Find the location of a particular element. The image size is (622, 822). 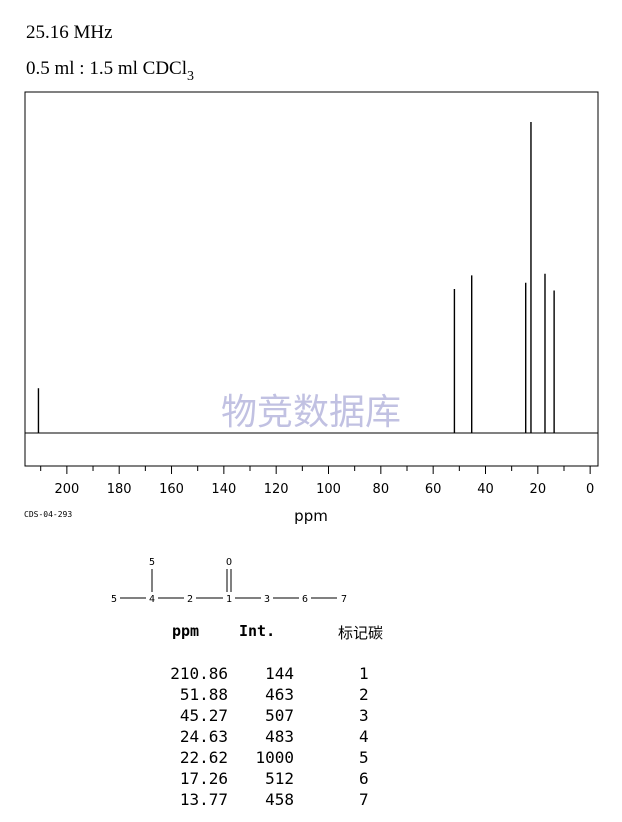

cell-assignment: 3 is located at coordinates (364, 715).